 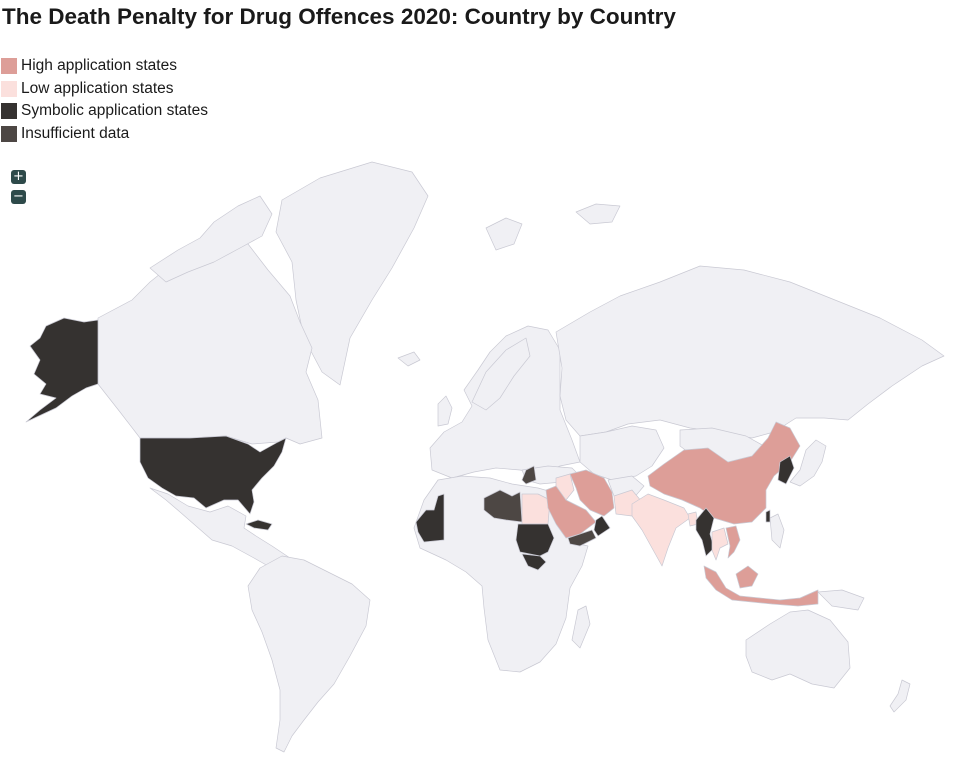 What do you see at coordinates (581, 627) in the screenshot?
I see `madagascar-shape` at bounding box center [581, 627].